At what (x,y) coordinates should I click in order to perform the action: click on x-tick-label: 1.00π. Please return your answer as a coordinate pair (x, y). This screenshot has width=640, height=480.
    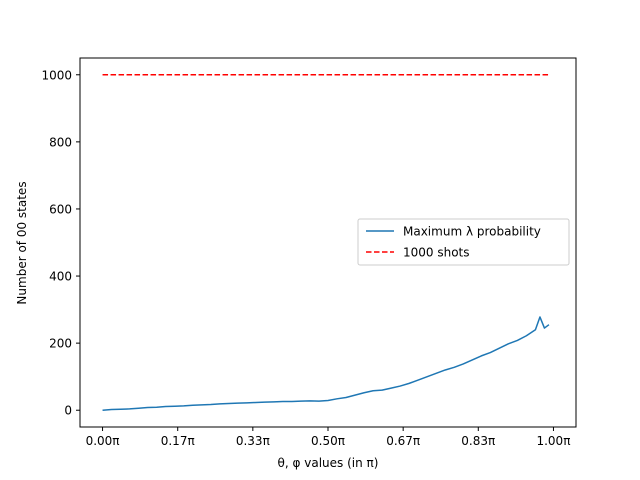
    Looking at the image, I should click on (553, 441).